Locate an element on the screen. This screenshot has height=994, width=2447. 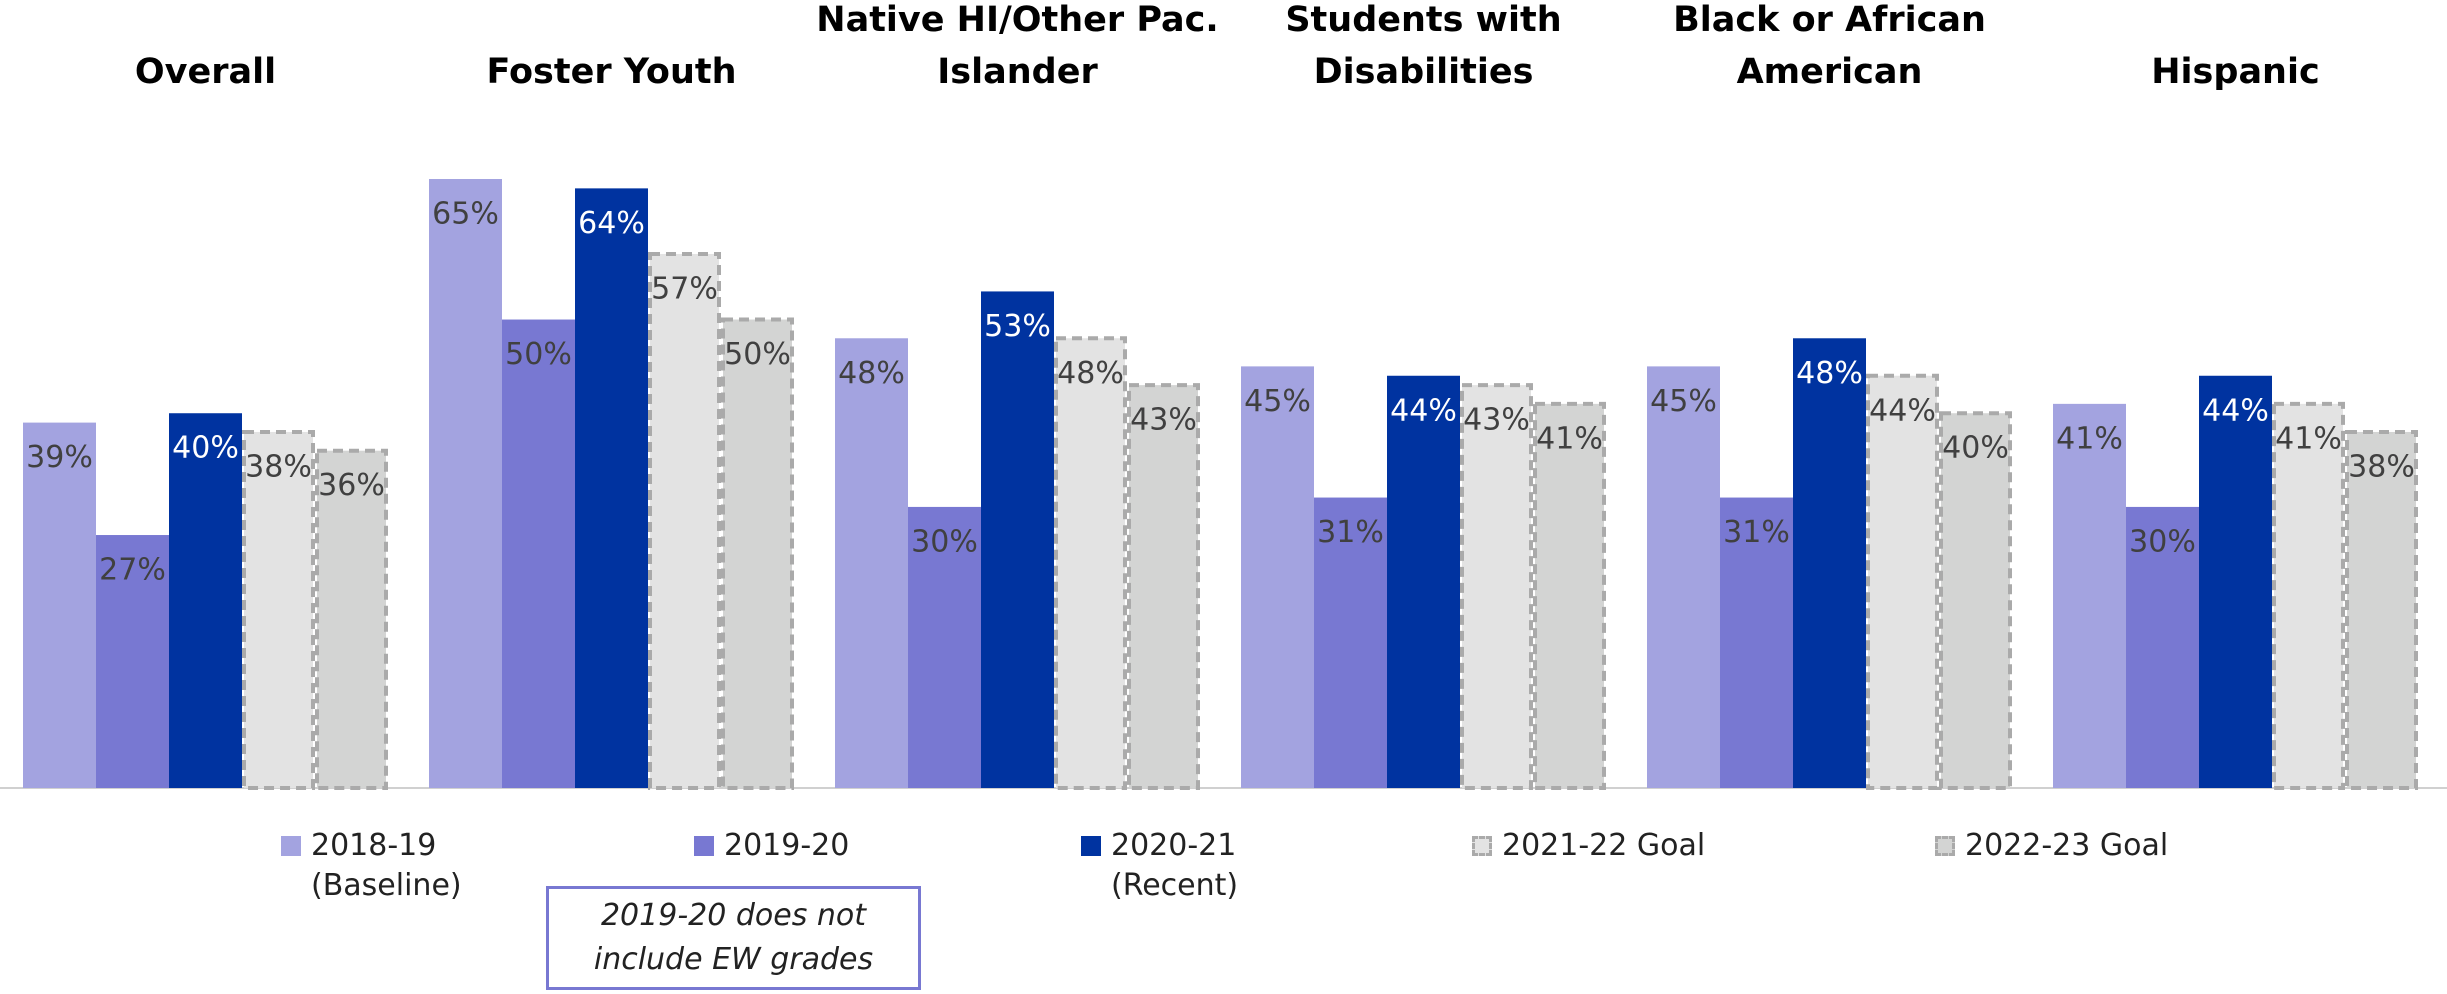
data-label: 65% is located at coordinates (465, 214).